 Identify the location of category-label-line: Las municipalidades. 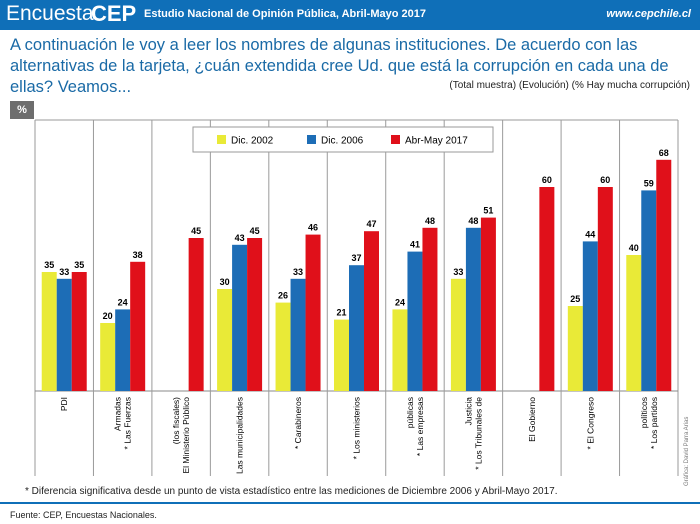
(240, 435).